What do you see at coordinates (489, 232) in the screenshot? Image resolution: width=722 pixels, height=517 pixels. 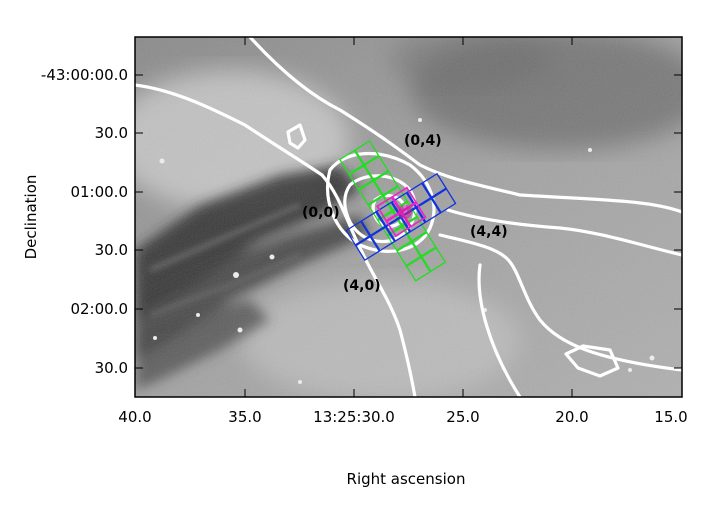 I see `corner-label-right: (4,4)` at bounding box center [489, 232].